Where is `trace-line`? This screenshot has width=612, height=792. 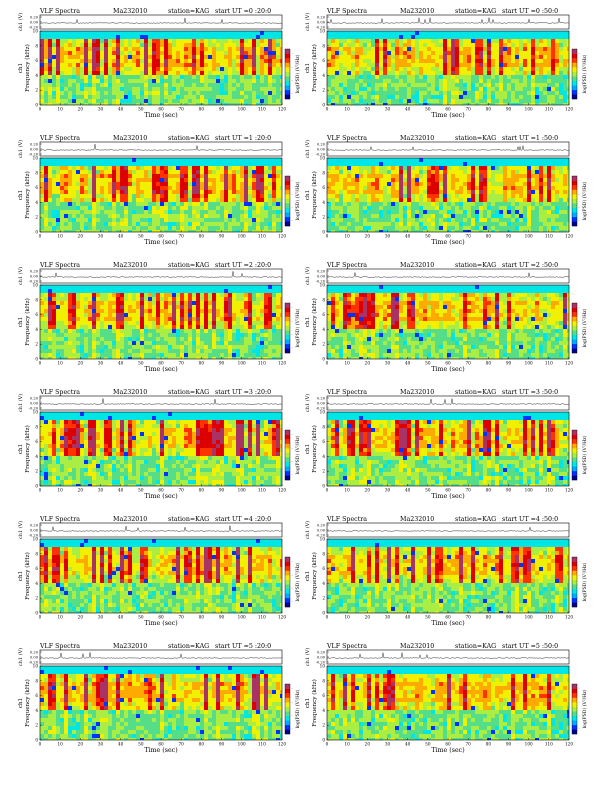
trace-line is located at coordinates (161, 20).